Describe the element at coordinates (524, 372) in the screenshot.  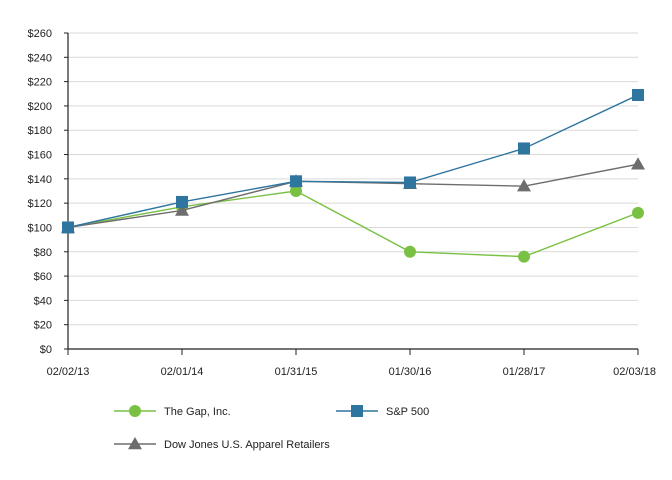
I see `x-tick-label: 01/28/17` at that location.